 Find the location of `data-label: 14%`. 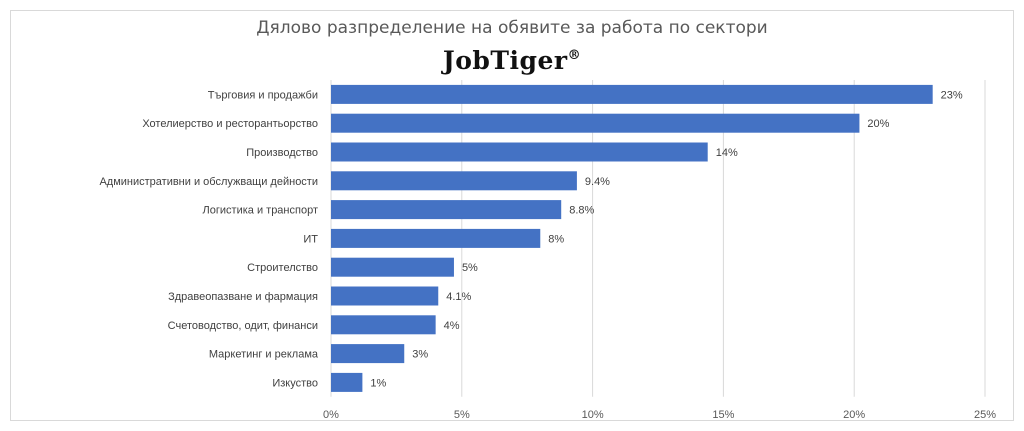

data-label: 14% is located at coordinates (727, 153).